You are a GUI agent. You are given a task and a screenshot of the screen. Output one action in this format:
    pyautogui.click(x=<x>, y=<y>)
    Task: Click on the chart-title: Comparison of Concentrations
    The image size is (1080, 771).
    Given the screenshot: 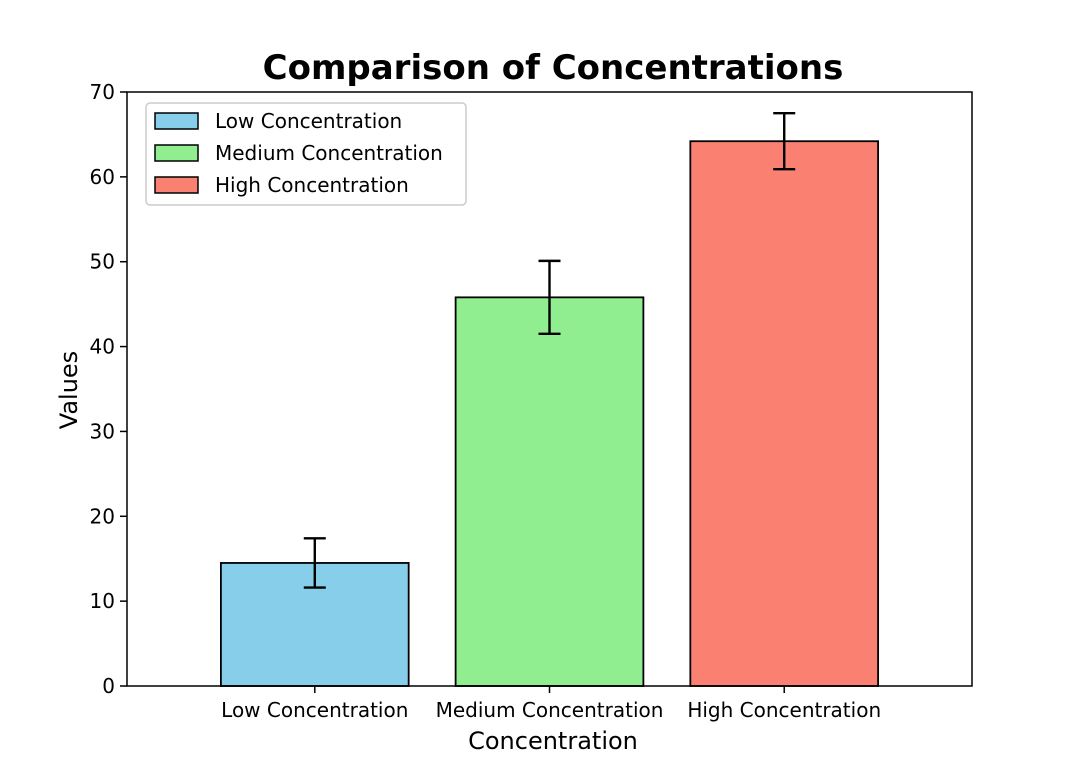 What is the action you would take?
    pyautogui.click(x=553, y=68)
    